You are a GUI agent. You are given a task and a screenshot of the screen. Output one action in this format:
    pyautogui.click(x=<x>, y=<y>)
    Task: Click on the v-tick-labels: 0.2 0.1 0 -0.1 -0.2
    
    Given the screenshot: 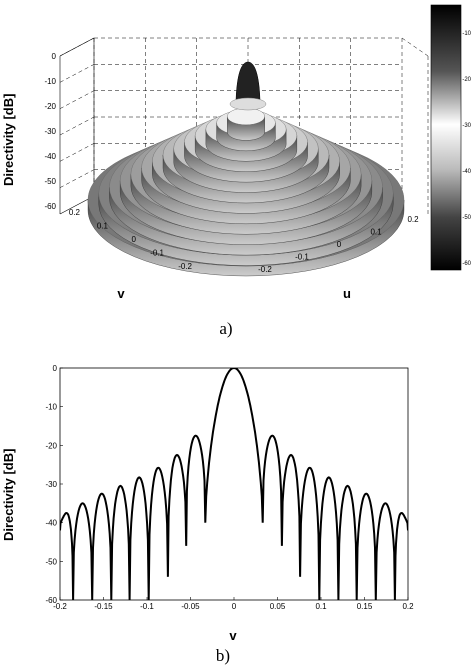 What is the action you would take?
    pyautogui.click(x=131, y=239)
    